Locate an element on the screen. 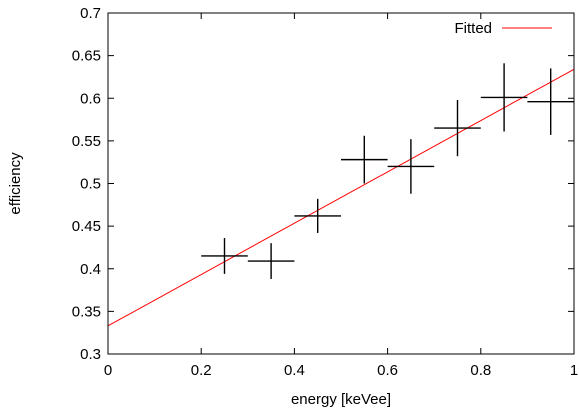  y-tick-label: 0.4 is located at coordinates (90, 269).